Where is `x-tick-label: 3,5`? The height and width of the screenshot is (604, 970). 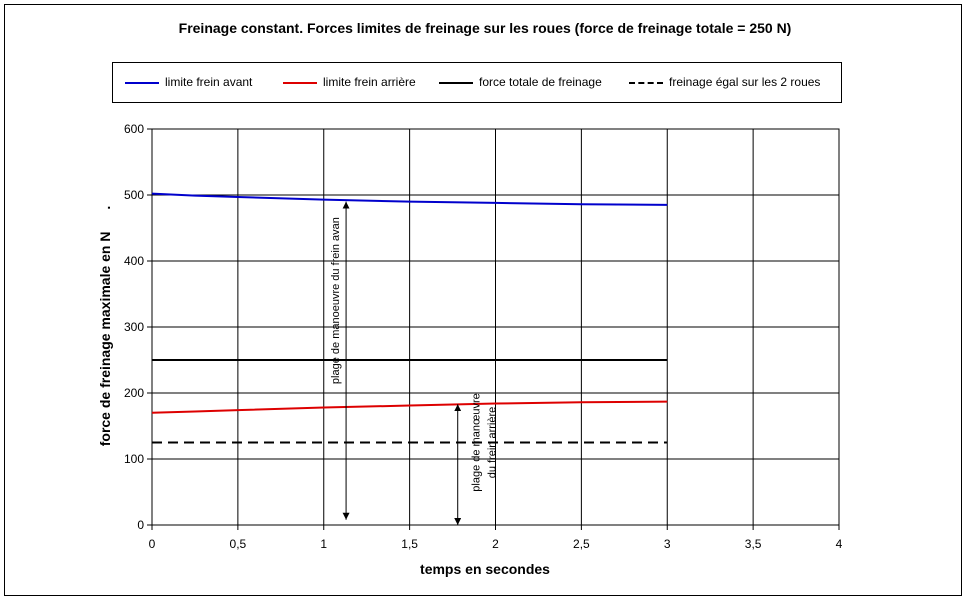 x-tick-label: 3,5 is located at coordinates (753, 544).